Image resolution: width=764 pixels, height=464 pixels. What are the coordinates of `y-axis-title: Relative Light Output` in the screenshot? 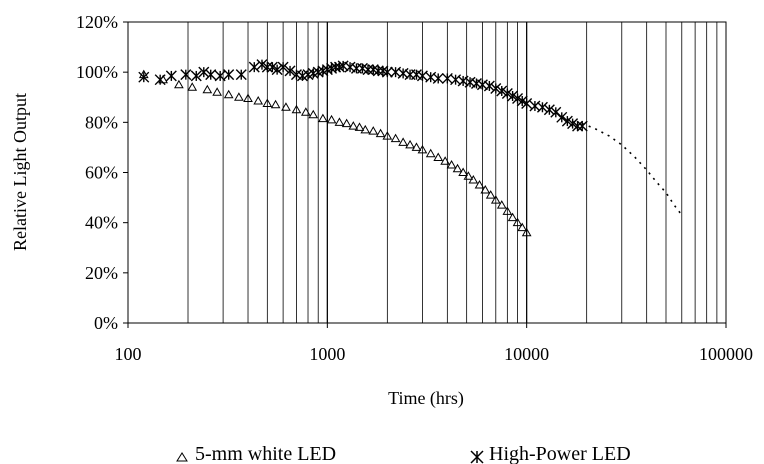 It's located at (20, 172).